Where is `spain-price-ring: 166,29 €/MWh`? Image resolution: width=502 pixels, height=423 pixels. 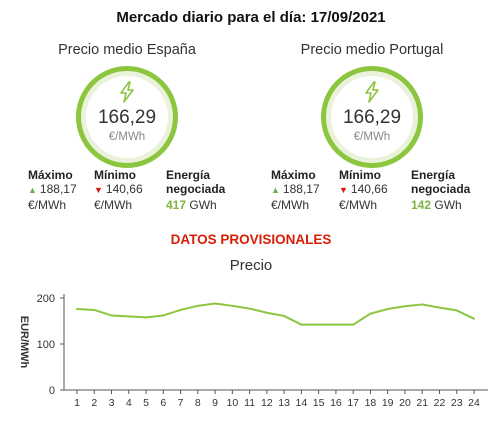 spain-price-ring: 166,29 €/MWh is located at coordinates (127, 117).